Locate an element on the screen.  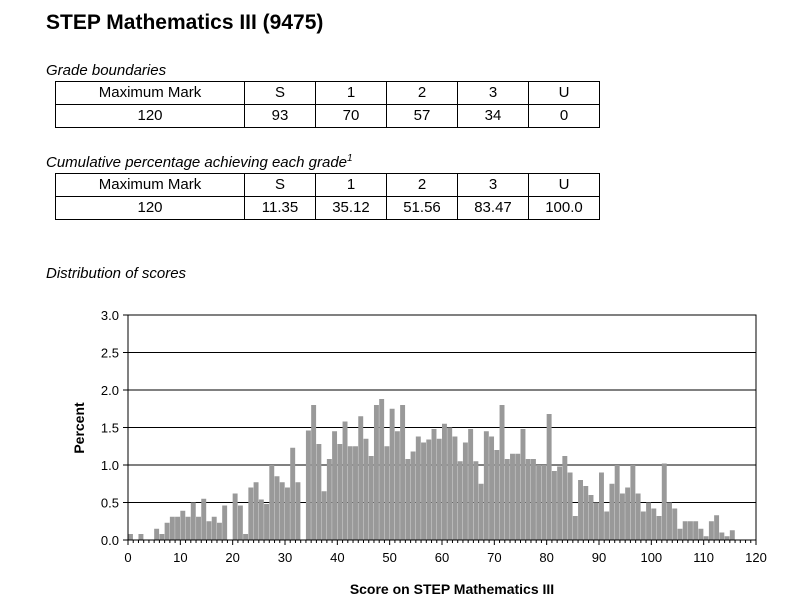
grade-boundaries-table: Maximum Mark S 1 2 3 U 120 93 70 57 34 0 is located at coordinates (327, 104).